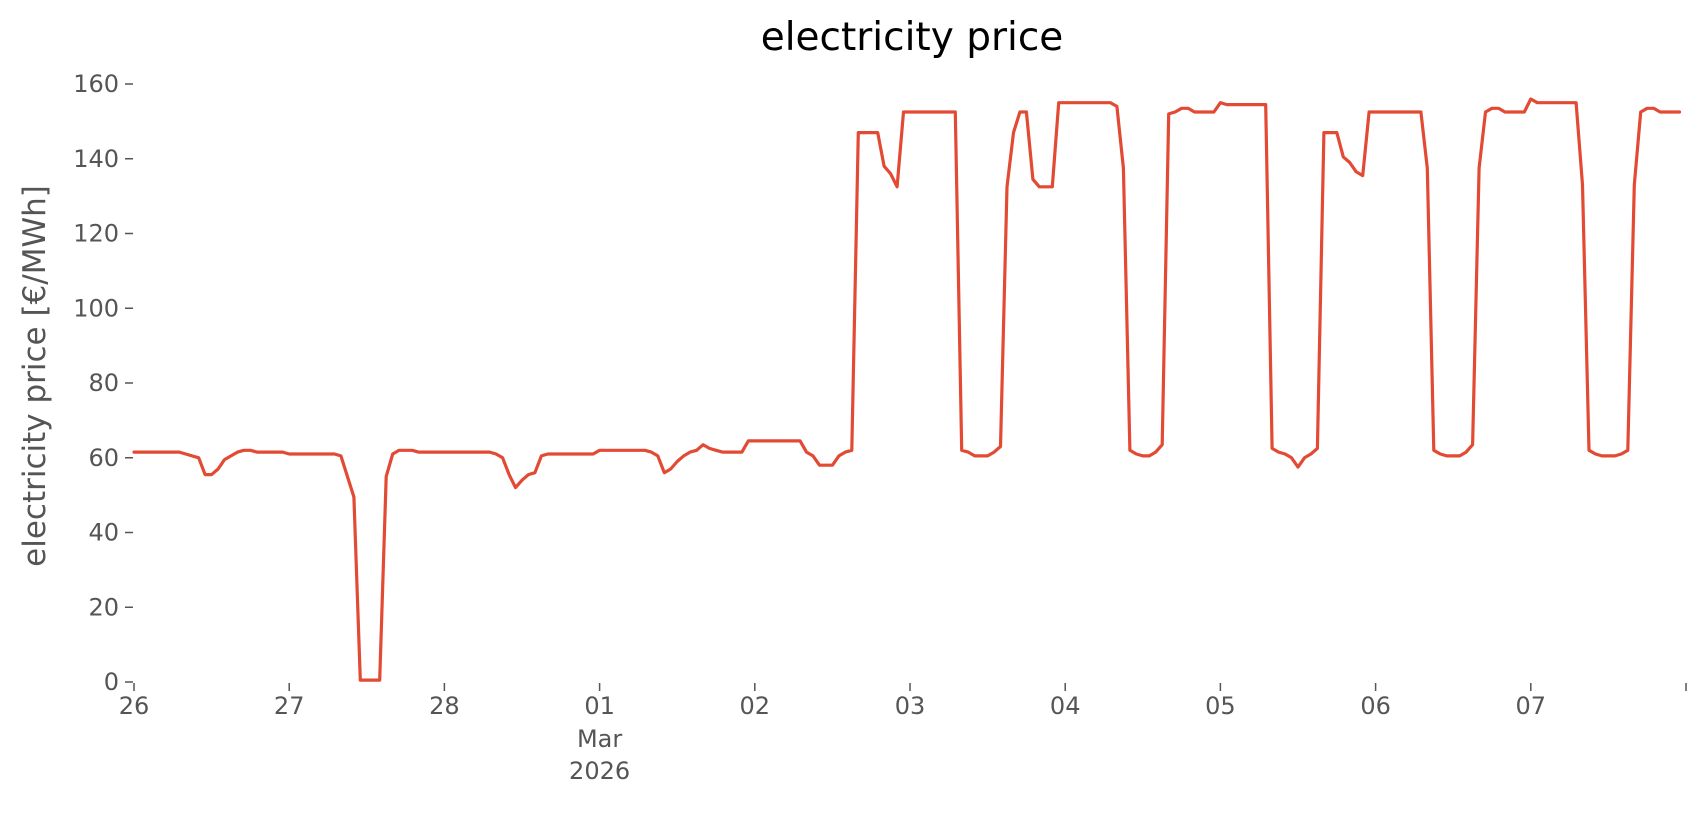 The height and width of the screenshot is (815, 1706). Describe the element at coordinates (103, 458) in the screenshot. I see `y-tick-label: 60` at that location.